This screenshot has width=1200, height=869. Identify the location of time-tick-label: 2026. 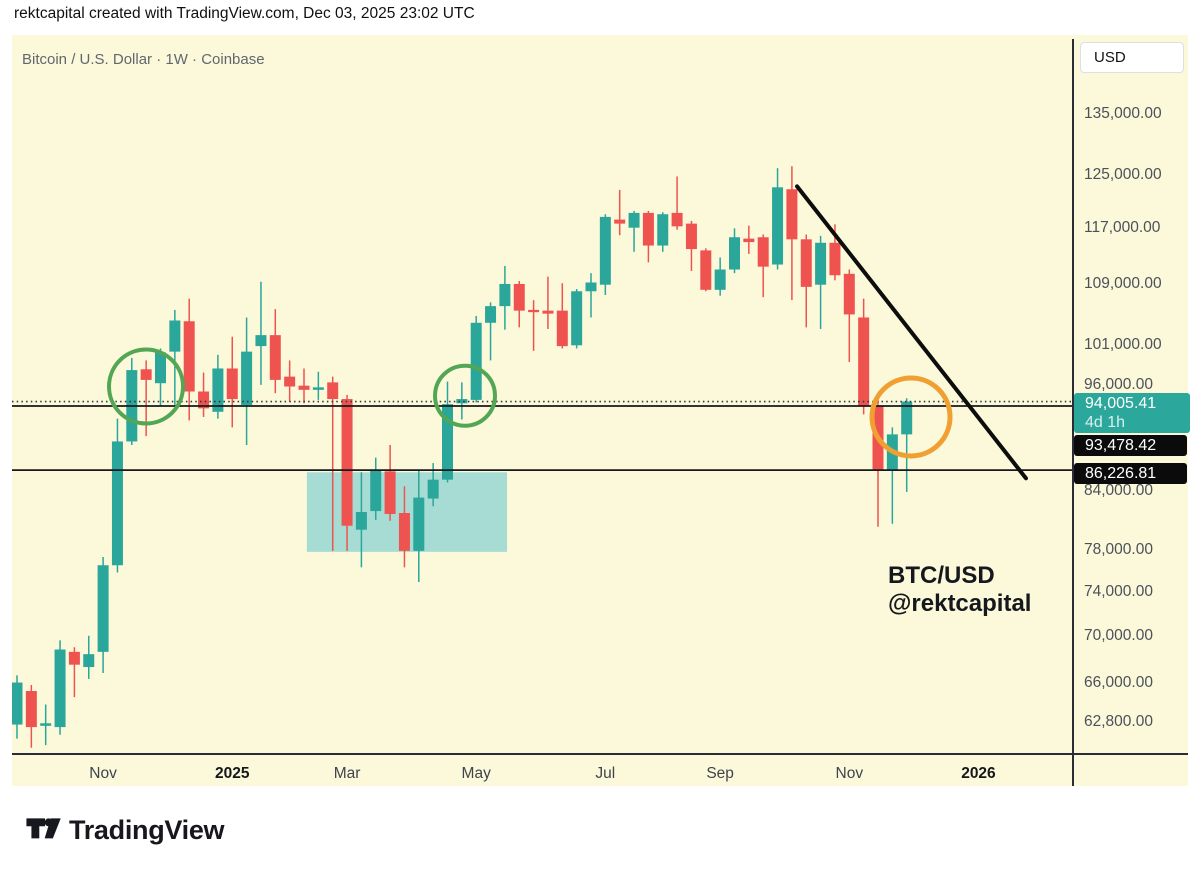
(978, 773).